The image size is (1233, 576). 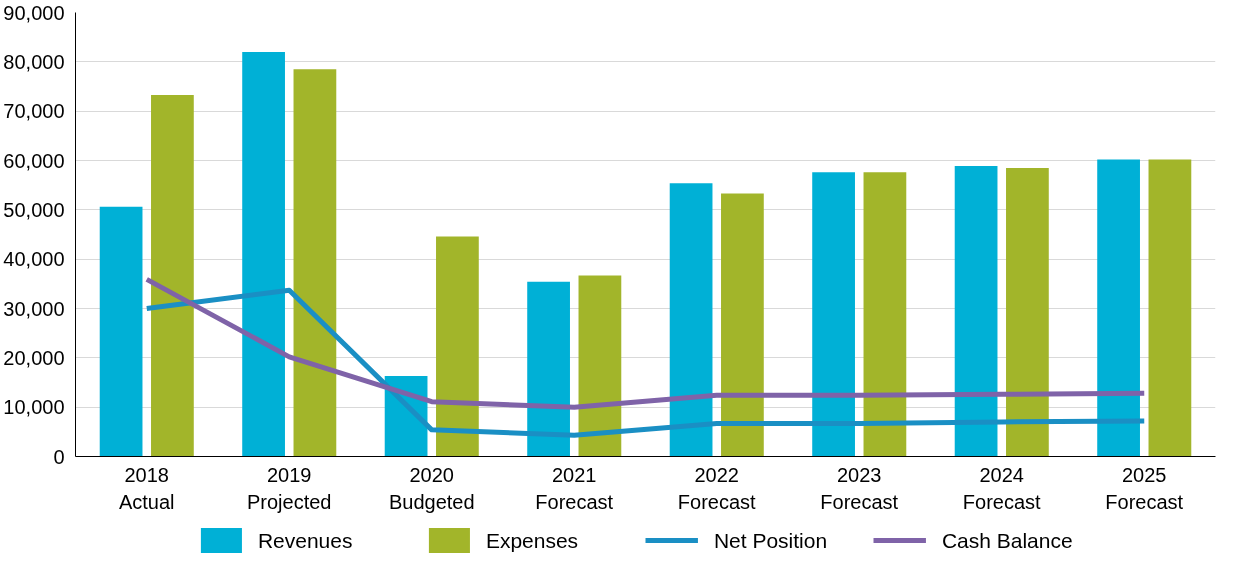 What do you see at coordinates (1144, 488) in the screenshot?
I see `category-label: 2025 Forecast` at bounding box center [1144, 488].